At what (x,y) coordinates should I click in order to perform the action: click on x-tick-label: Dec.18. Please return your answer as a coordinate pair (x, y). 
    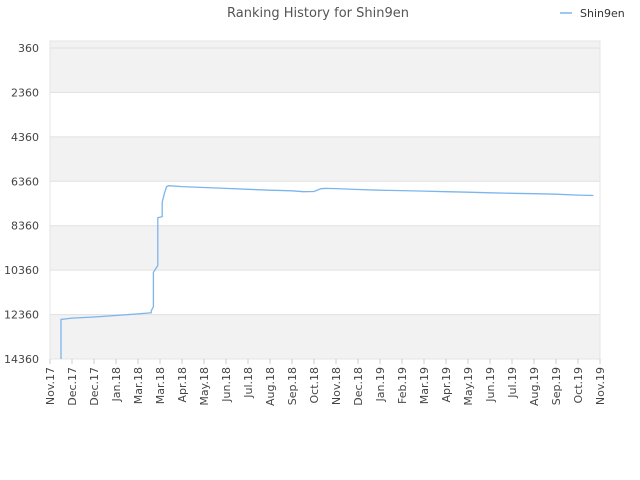
    Looking at the image, I should click on (358, 386).